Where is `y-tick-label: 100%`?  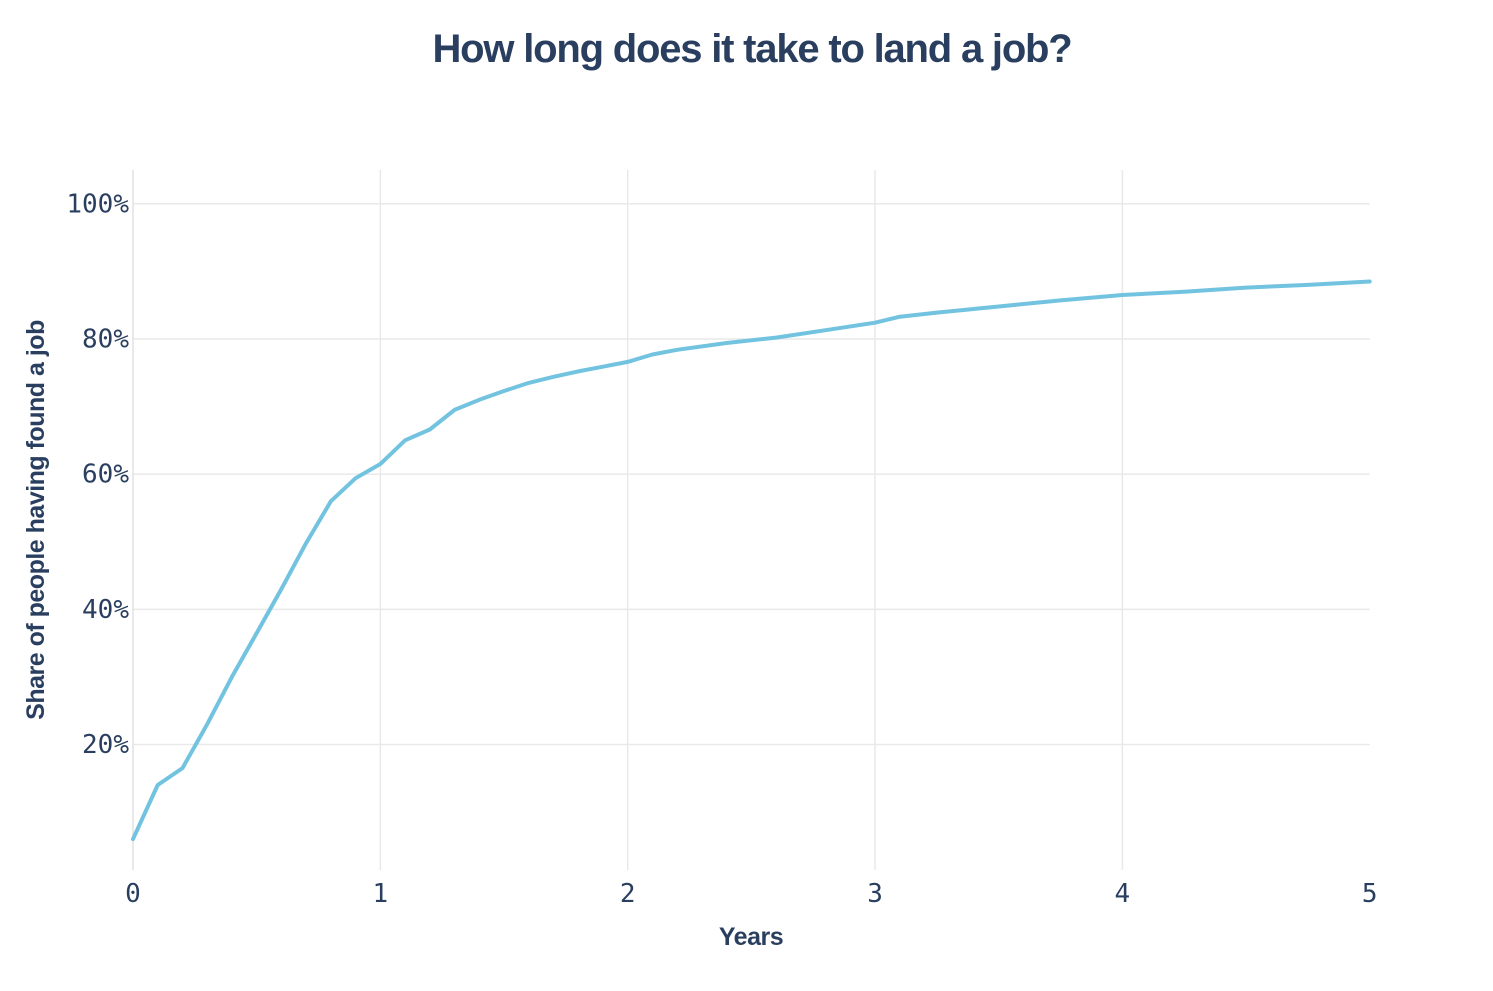 y-tick-label: 100% is located at coordinates (97, 204).